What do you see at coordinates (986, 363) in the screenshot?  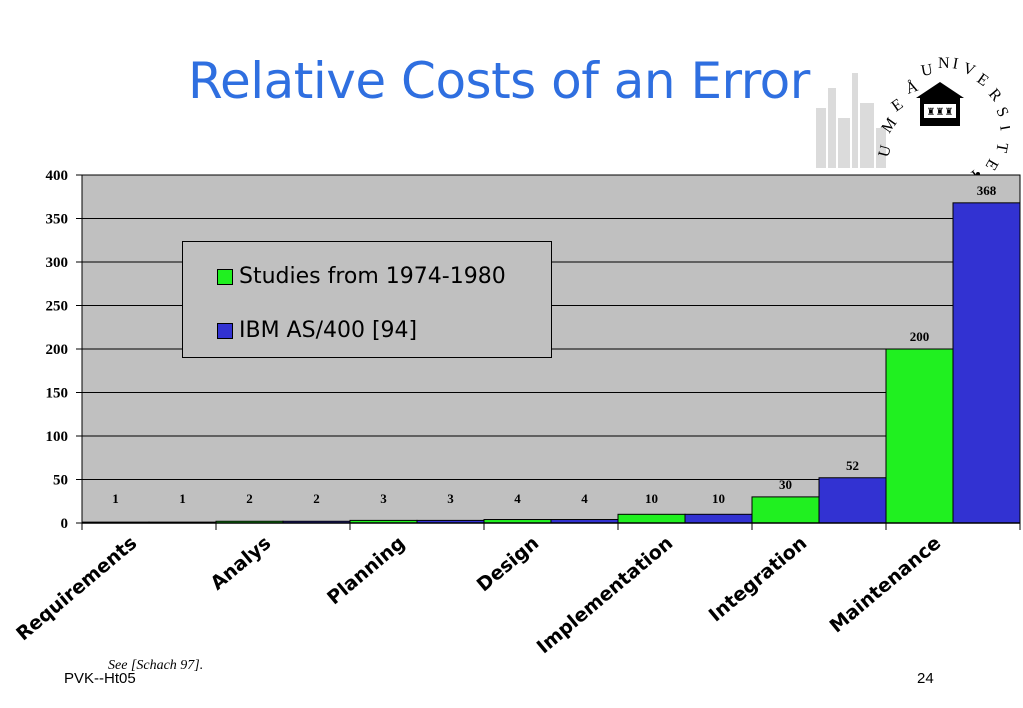 I see `bar-maintenance-series2` at bounding box center [986, 363].